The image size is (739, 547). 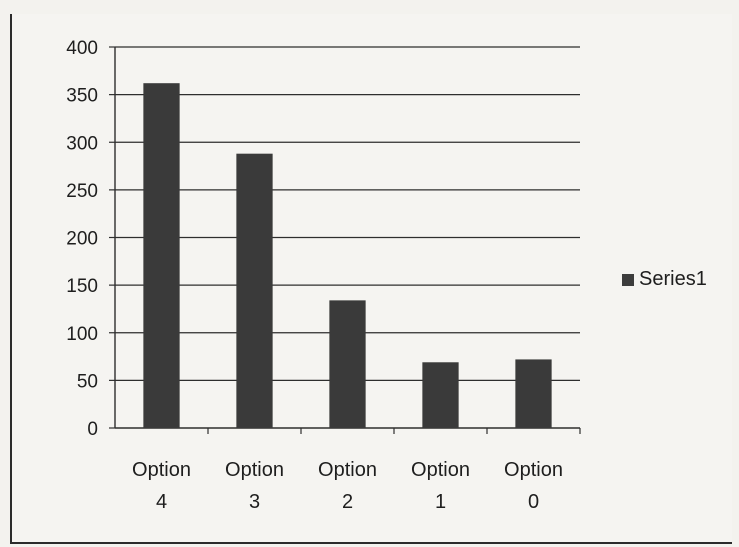 What do you see at coordinates (533, 470) in the screenshot?
I see `x-tick-label-4-0: Option` at bounding box center [533, 470].